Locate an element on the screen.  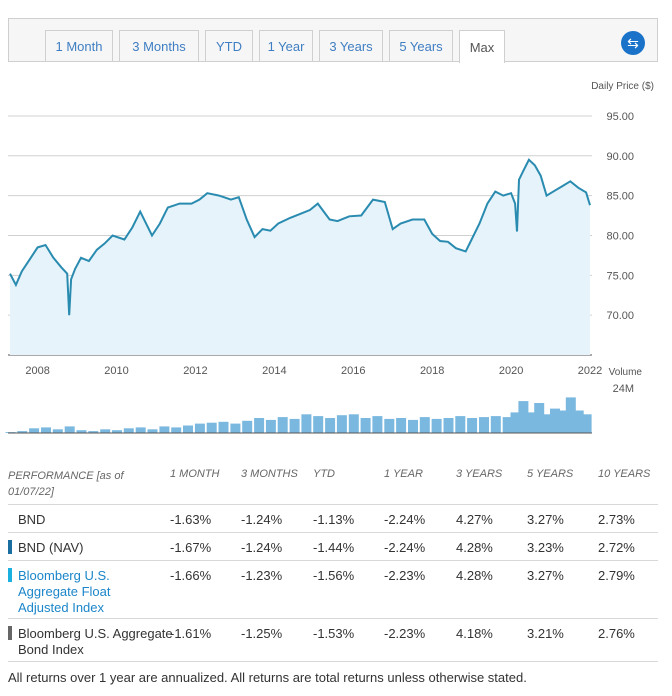
table-cell: 3.21% is located at coordinates (545, 633).